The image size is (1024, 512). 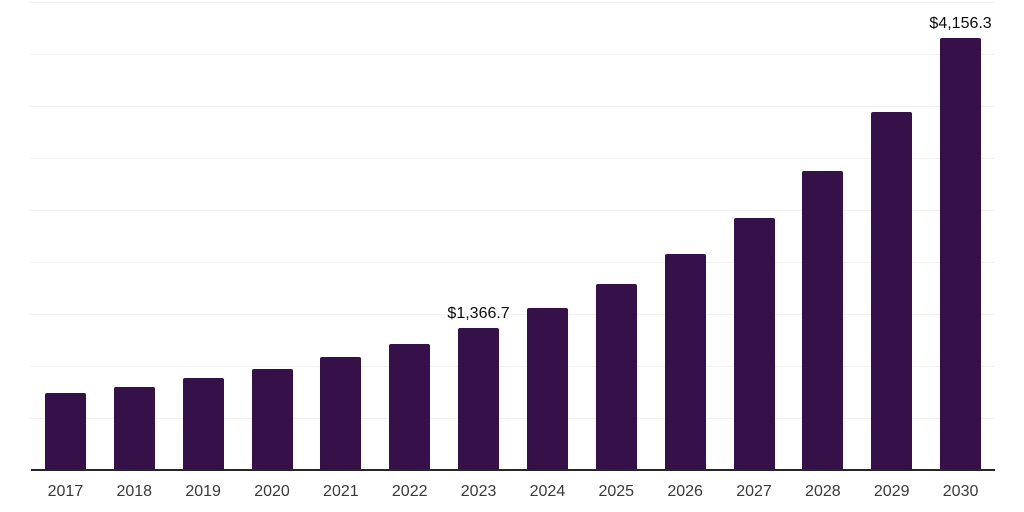 I want to click on bar-2026, so click(x=685, y=362).